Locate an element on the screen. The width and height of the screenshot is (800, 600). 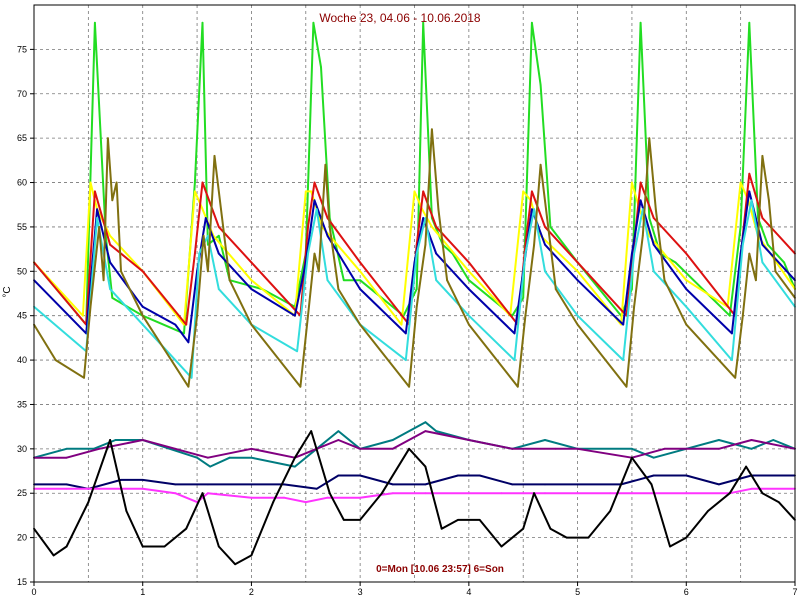
y-tick-label: 20 is located at coordinates (22, 538).